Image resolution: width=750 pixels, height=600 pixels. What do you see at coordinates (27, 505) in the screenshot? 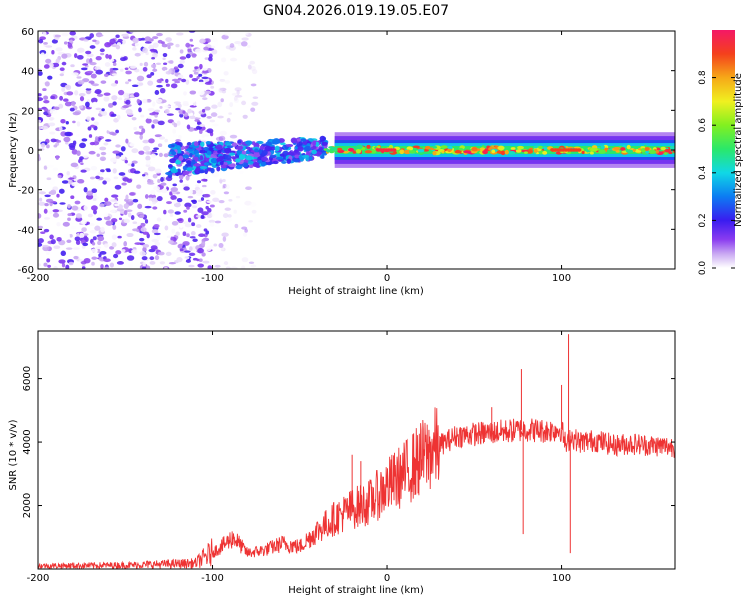
I see `y-tick-label: 2000` at bounding box center [27, 505].